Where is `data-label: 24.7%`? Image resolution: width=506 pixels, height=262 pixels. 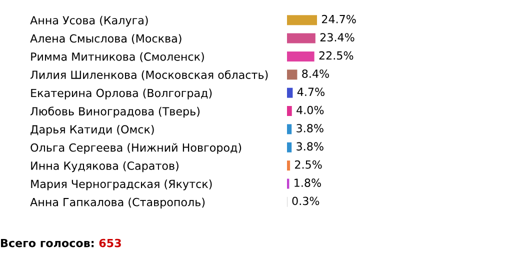
data-label: 24.7% is located at coordinates (339, 19).